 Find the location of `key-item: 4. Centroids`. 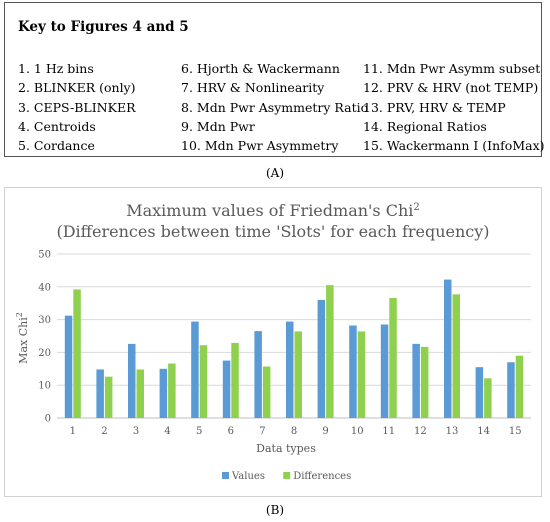

key-item: 4. Centroids is located at coordinates (57, 126).